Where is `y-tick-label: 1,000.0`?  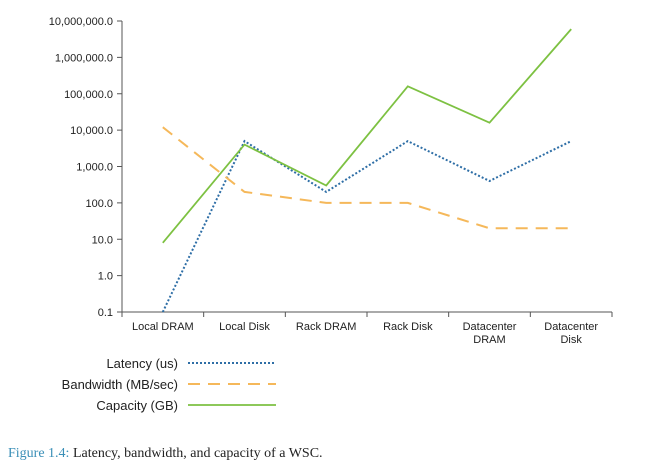
y-tick-label: 1,000.0 is located at coordinates (94, 168).